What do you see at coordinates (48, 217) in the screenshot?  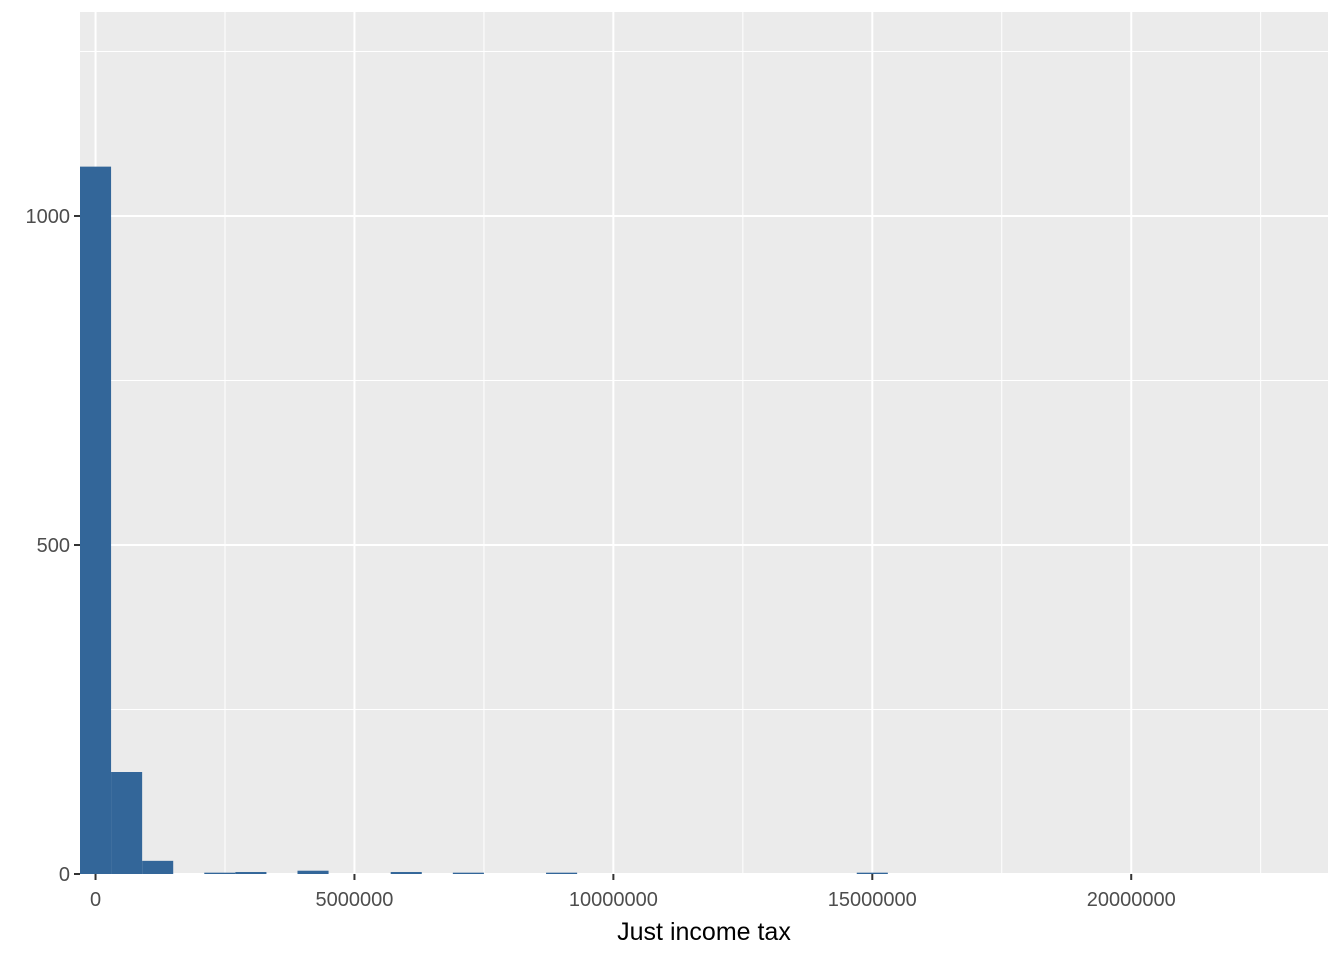 I see `y-tick-label: 1000` at bounding box center [48, 217].